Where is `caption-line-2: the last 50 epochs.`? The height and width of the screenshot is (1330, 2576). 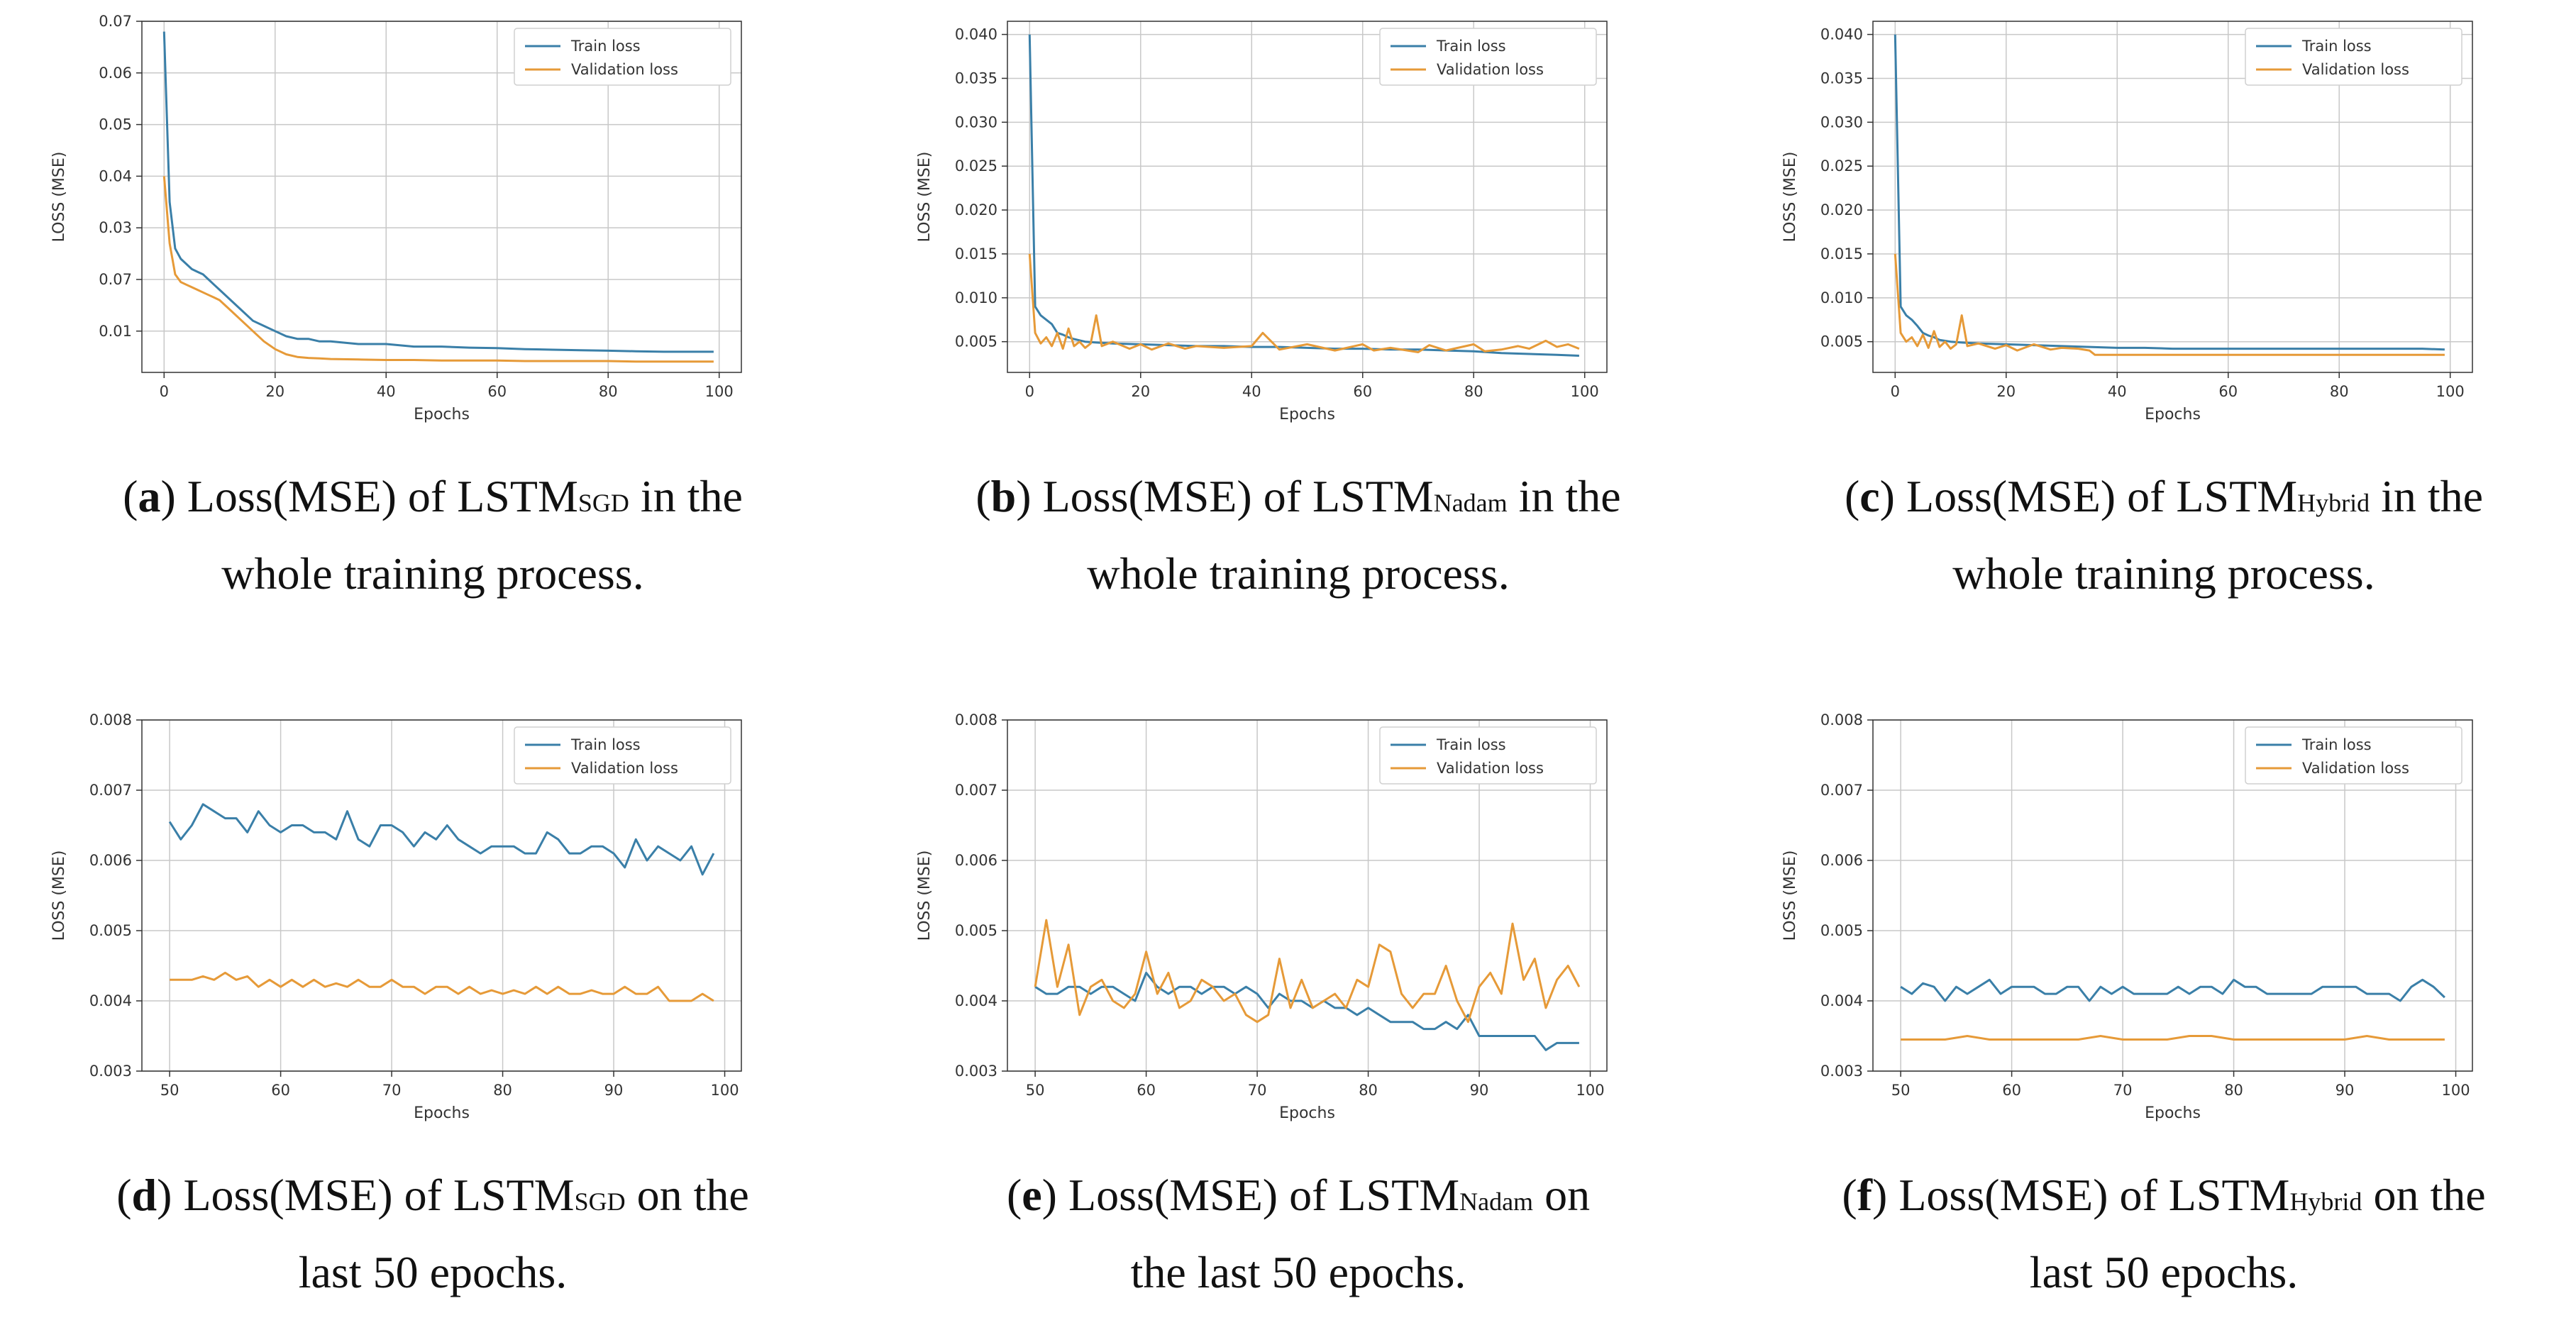
caption-line-2: the last 50 epochs. is located at coordinates (1298, 1272).